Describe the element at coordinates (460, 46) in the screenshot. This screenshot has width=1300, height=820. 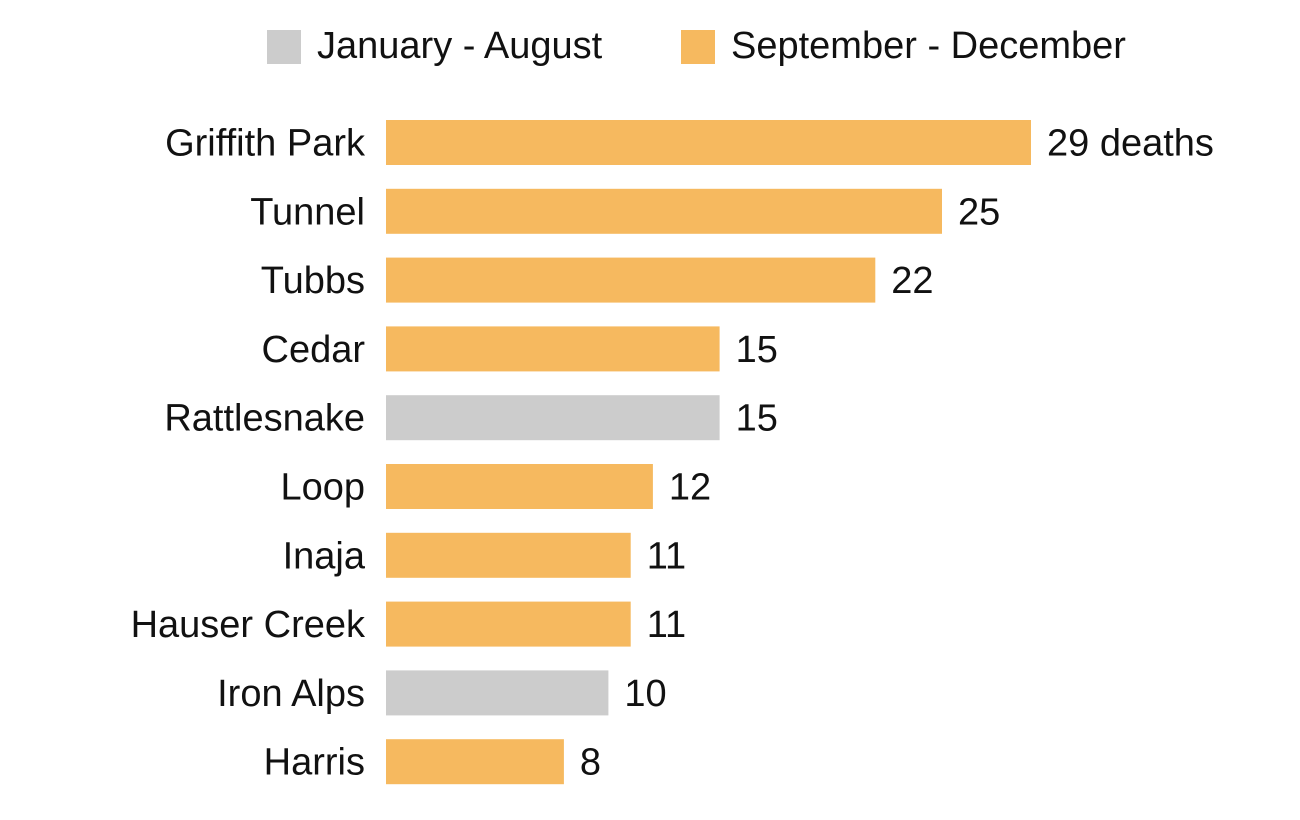
I see `legend-label-january-august: January - August` at that location.